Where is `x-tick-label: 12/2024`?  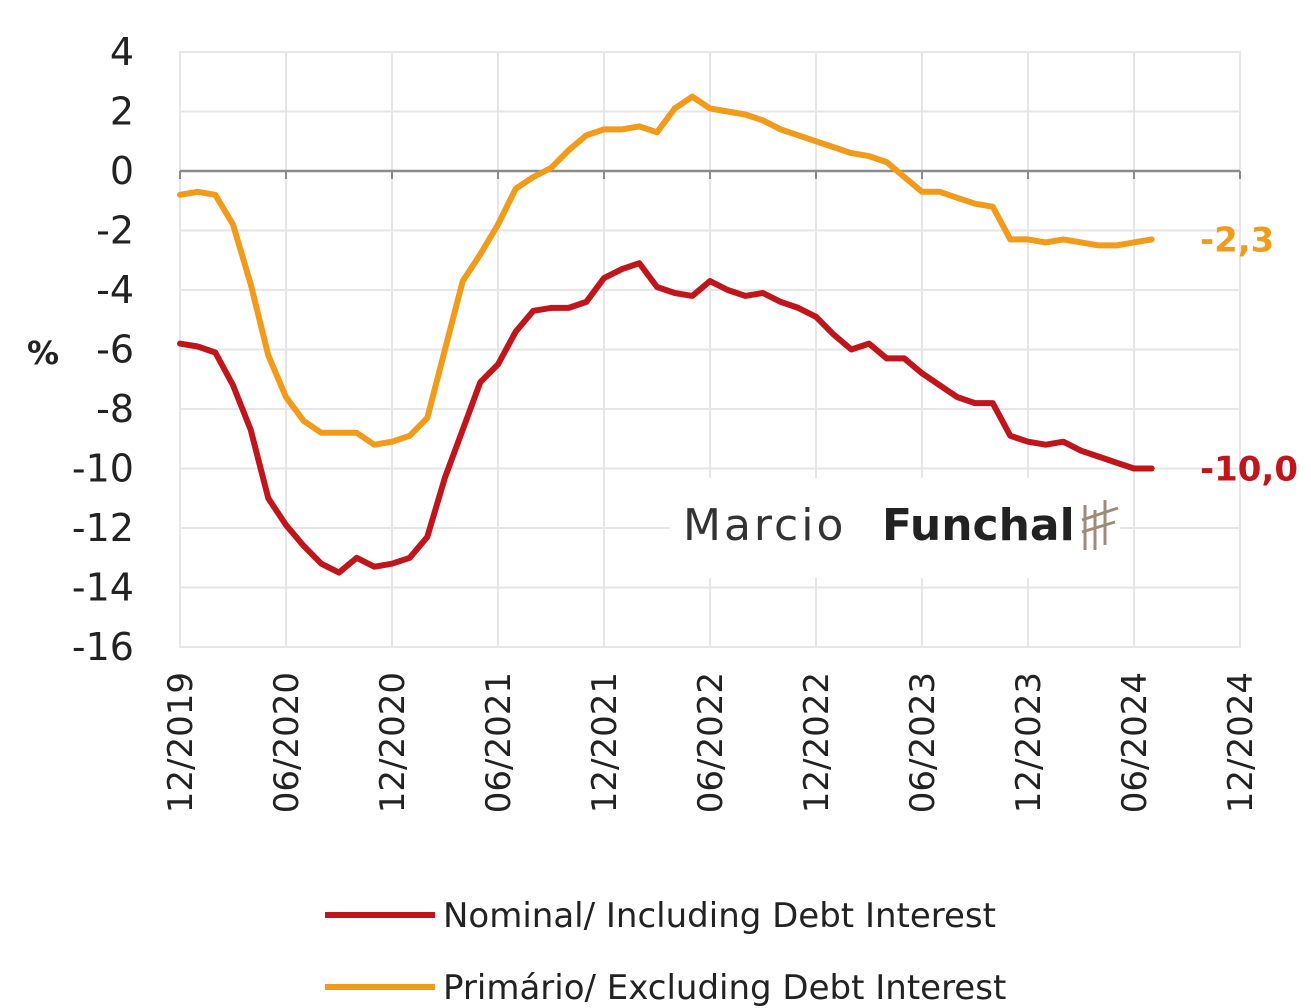 x-tick-label: 12/2024 is located at coordinates (1241, 742).